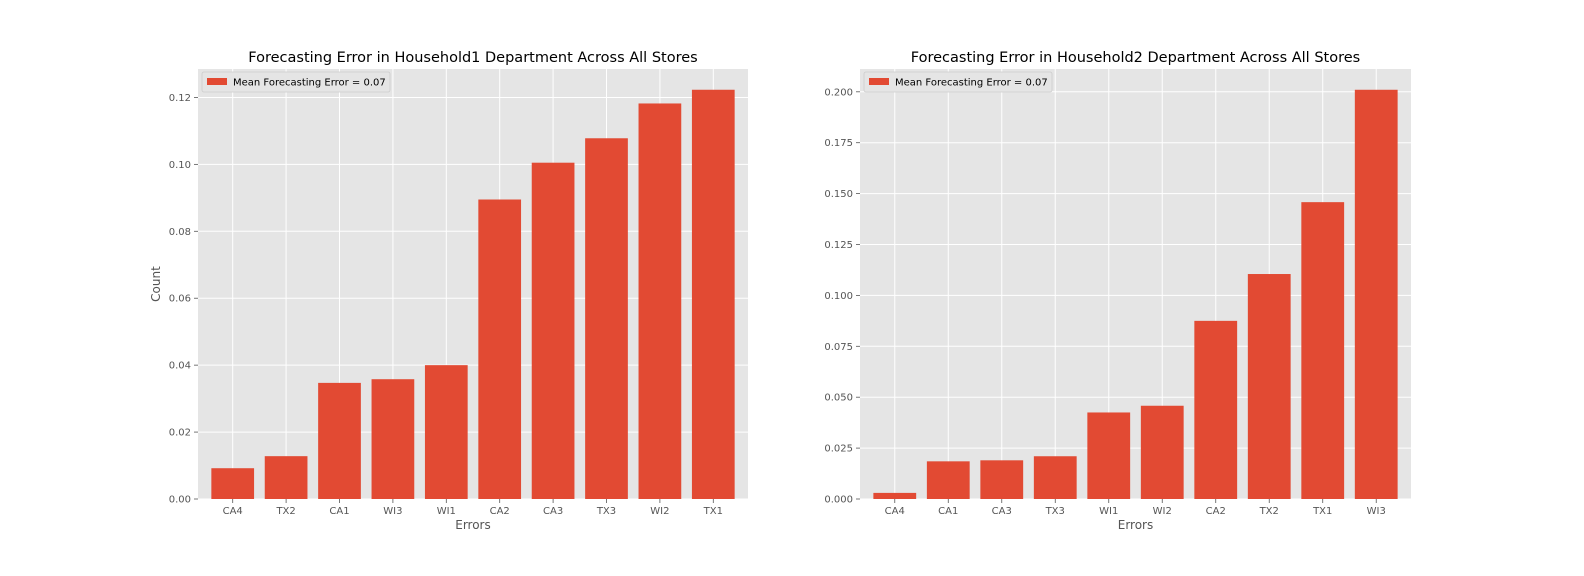 Image resolution: width=1584 pixels, height=576 pixels. I want to click on y-tick-label: 0.04, so click(180, 366).